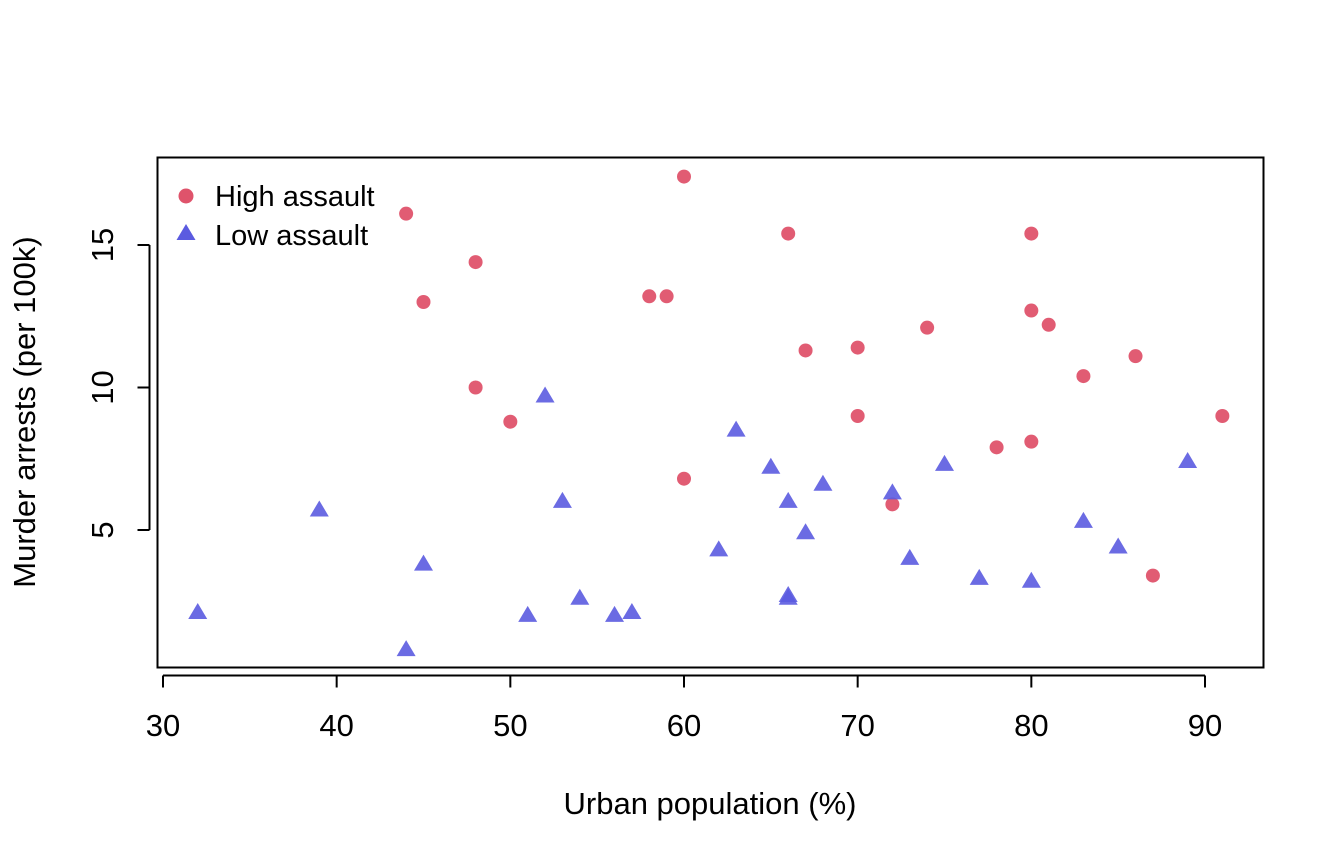 The width and height of the screenshot is (1344, 864). What do you see at coordinates (1031, 725) in the screenshot?
I see `x-tick-label: 80` at bounding box center [1031, 725].